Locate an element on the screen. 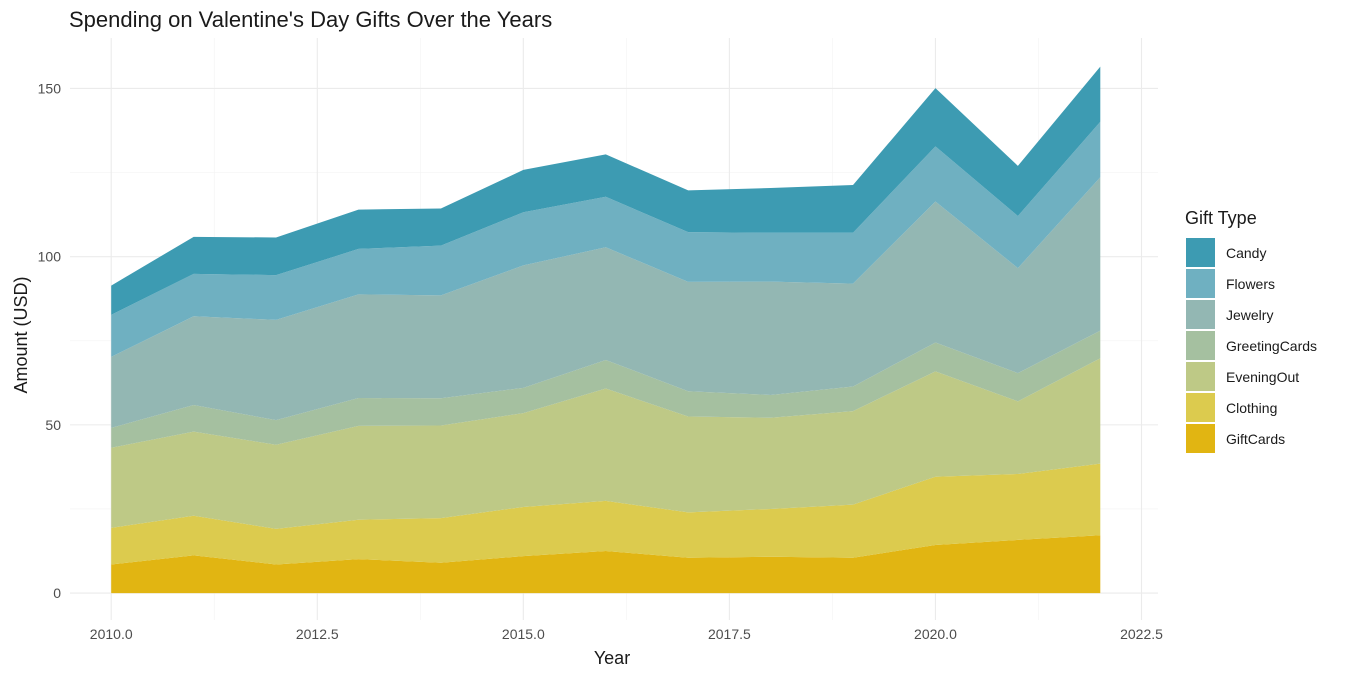 This screenshot has width=1349, height=677. area-giftcards is located at coordinates (606, 564).